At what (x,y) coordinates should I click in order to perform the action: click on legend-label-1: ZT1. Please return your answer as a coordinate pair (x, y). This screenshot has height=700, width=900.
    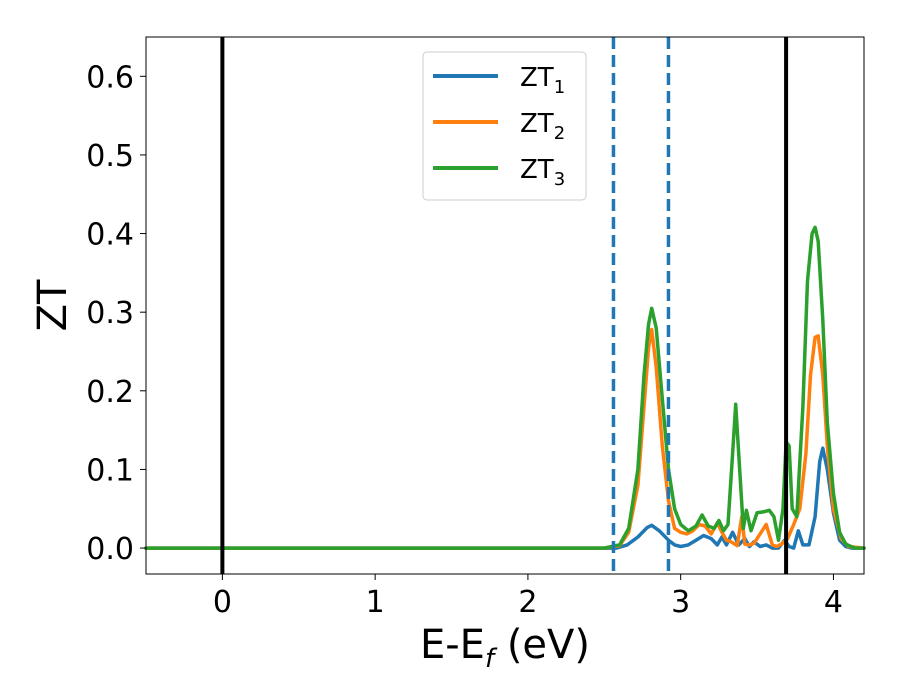
    Looking at the image, I should click on (542, 80).